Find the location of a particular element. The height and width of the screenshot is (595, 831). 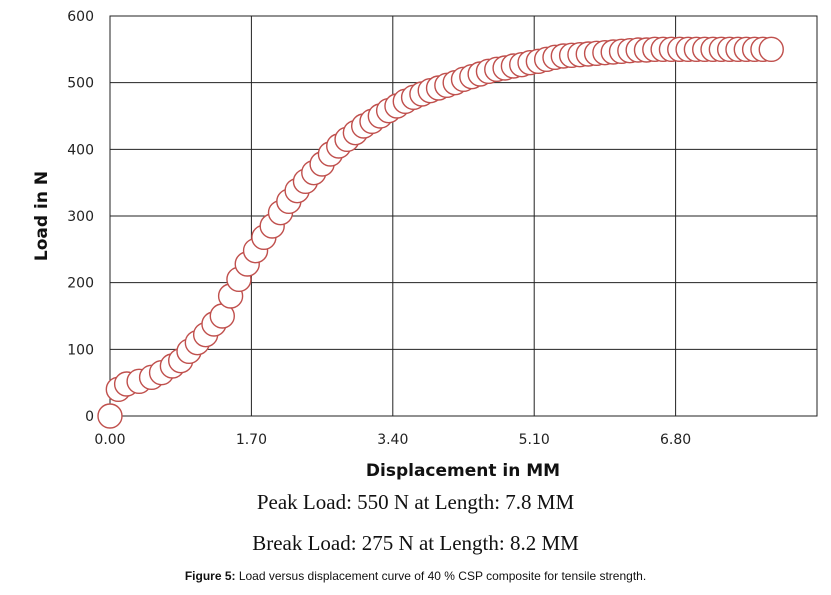

x-tick-labels: 0.00 1.70 3.40 5.10 6.80 is located at coordinates (392, 440).